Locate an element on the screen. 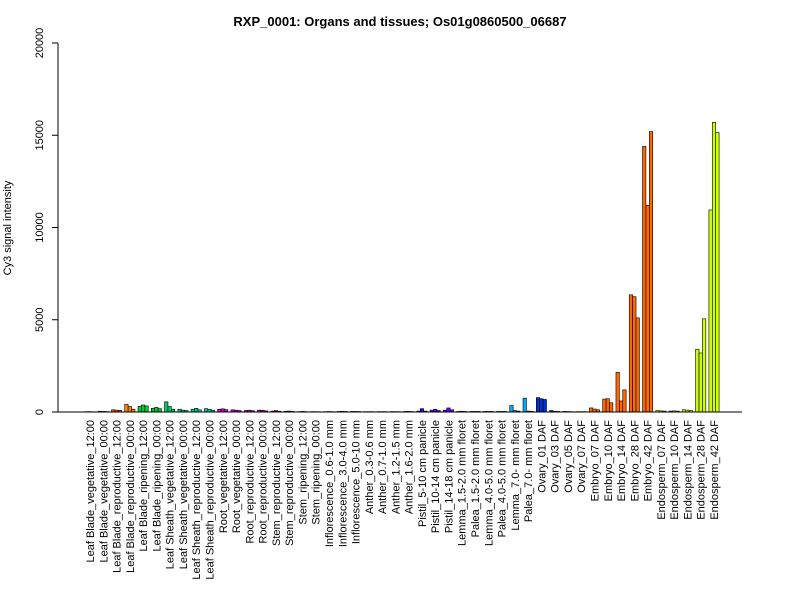 The width and height of the screenshot is (800, 600). x-tick-label: Stem_reproductive_00:00 is located at coordinates (290, 483).